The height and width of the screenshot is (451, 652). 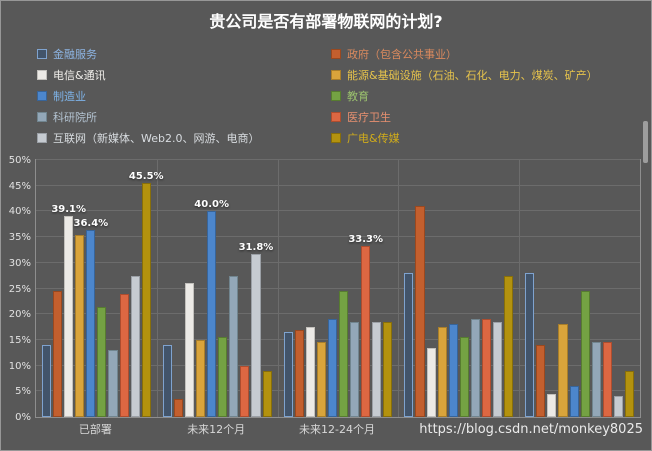 What do you see at coordinates (211, 308) in the screenshot?
I see `bar: 40.0%` at bounding box center [211, 308].